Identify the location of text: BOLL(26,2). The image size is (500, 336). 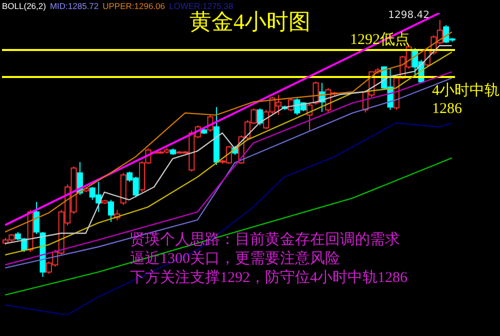
(24, 6).